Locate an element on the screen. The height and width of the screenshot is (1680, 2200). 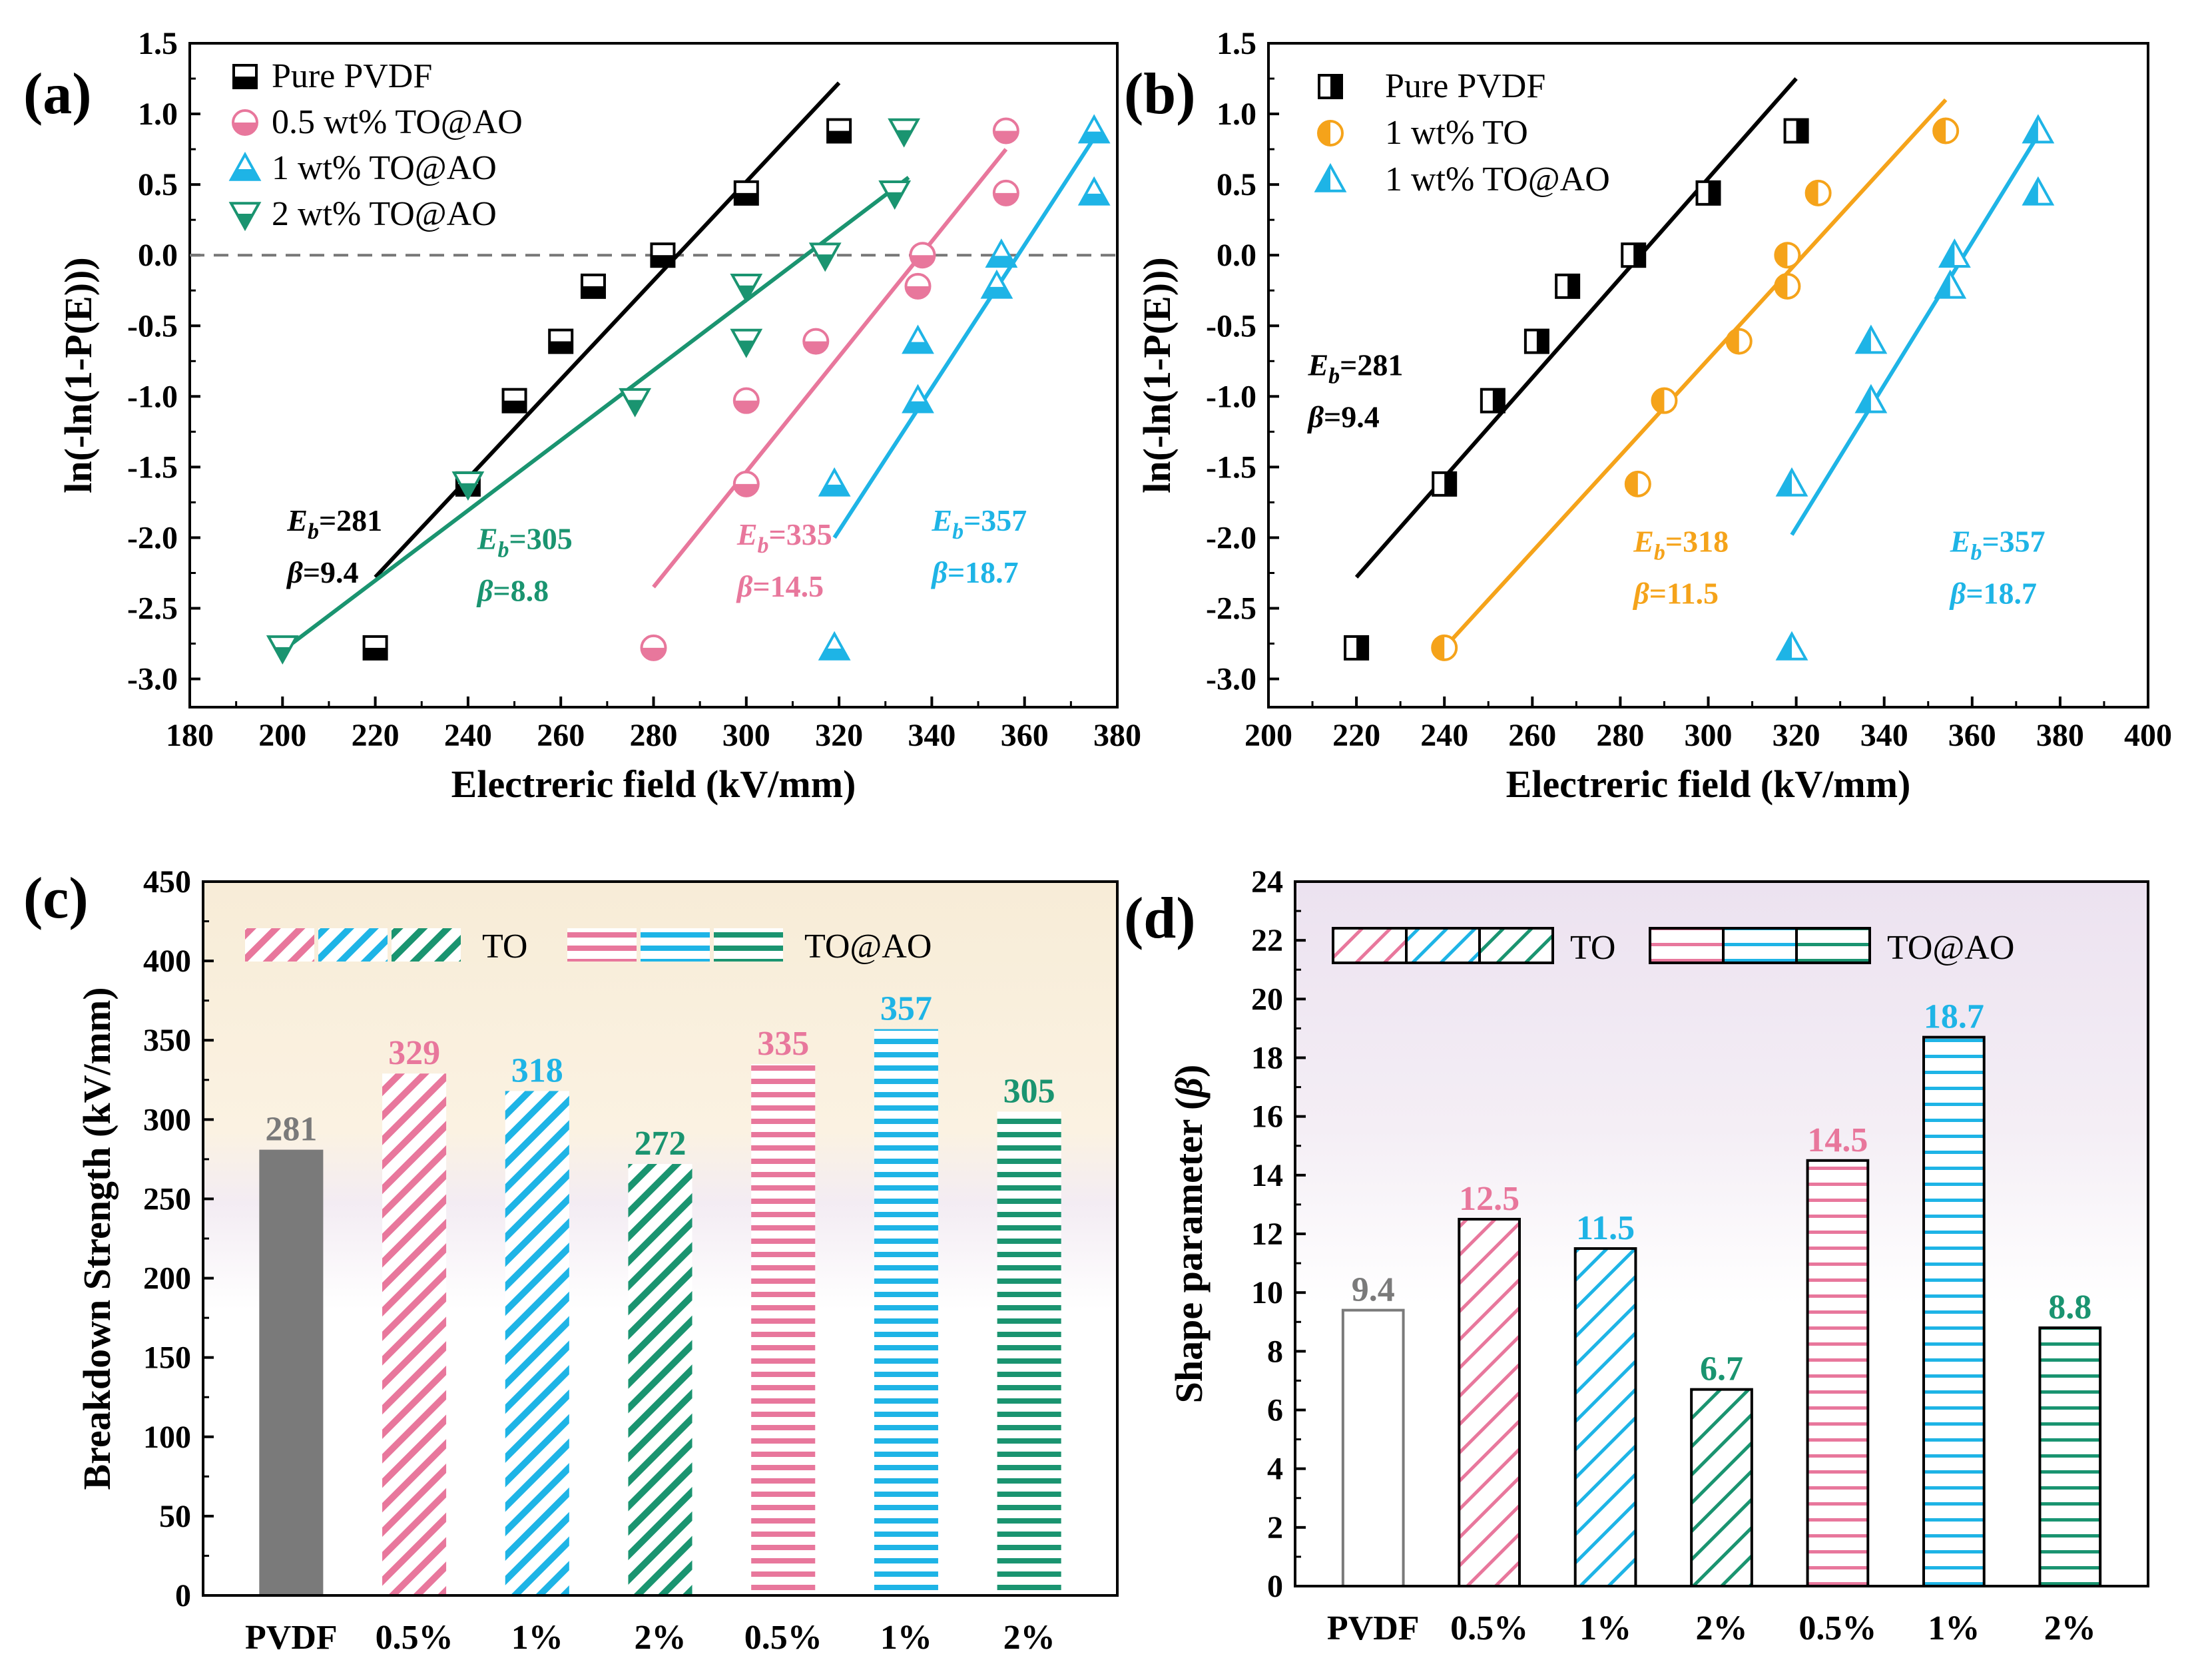
legend: Pure PVDF 1 wt% TO 1 wt% TO@AO is located at coordinates (1462, 132).